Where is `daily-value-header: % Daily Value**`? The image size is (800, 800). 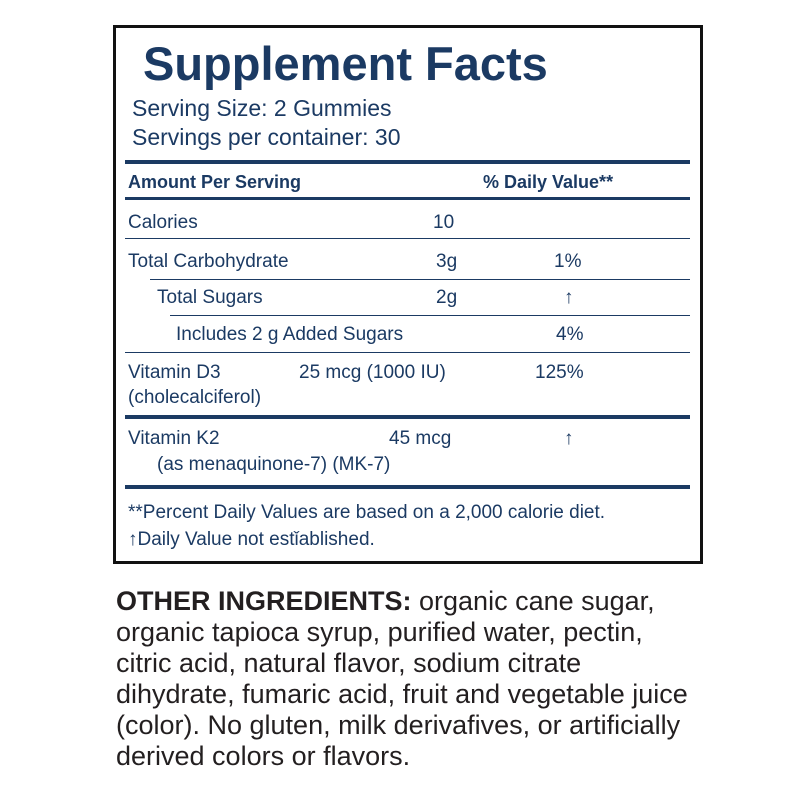 daily-value-header: % Daily Value** is located at coordinates (548, 182).